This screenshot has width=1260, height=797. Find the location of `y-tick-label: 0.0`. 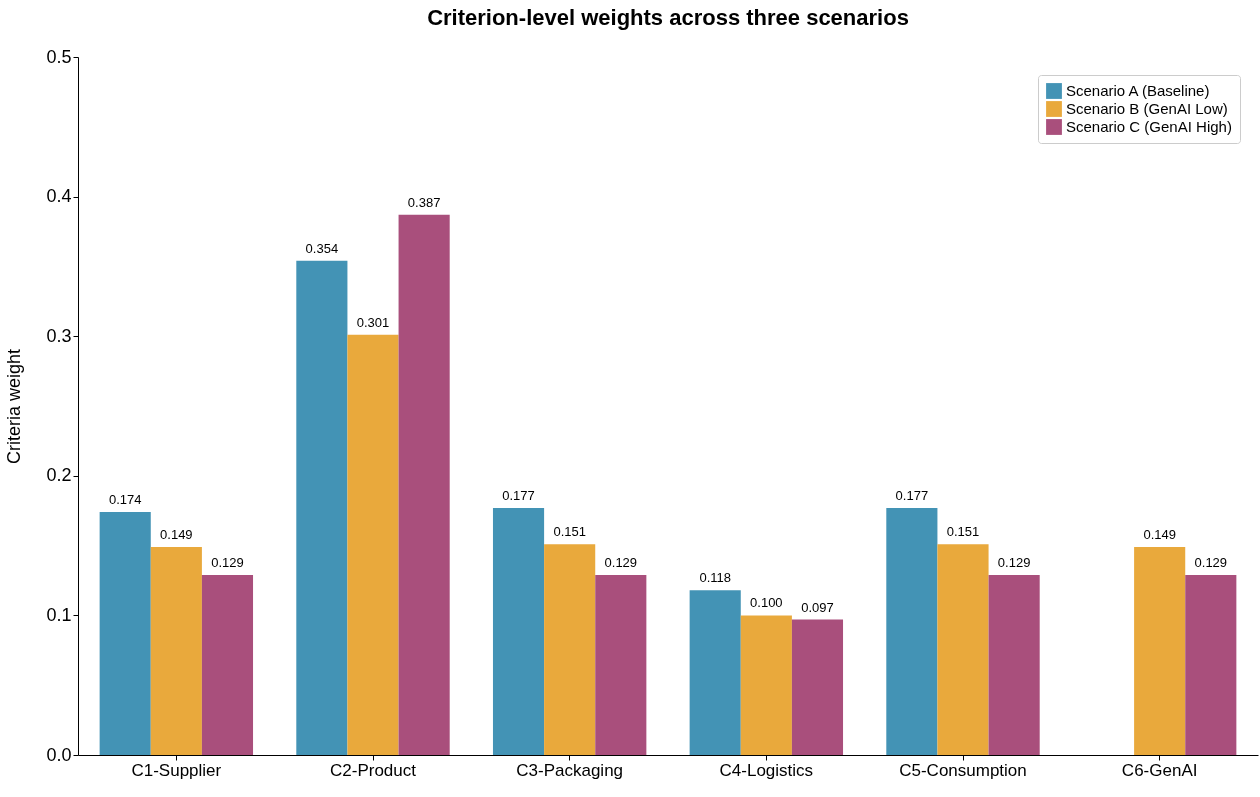

y-tick-label: 0.0 is located at coordinates (59, 754).